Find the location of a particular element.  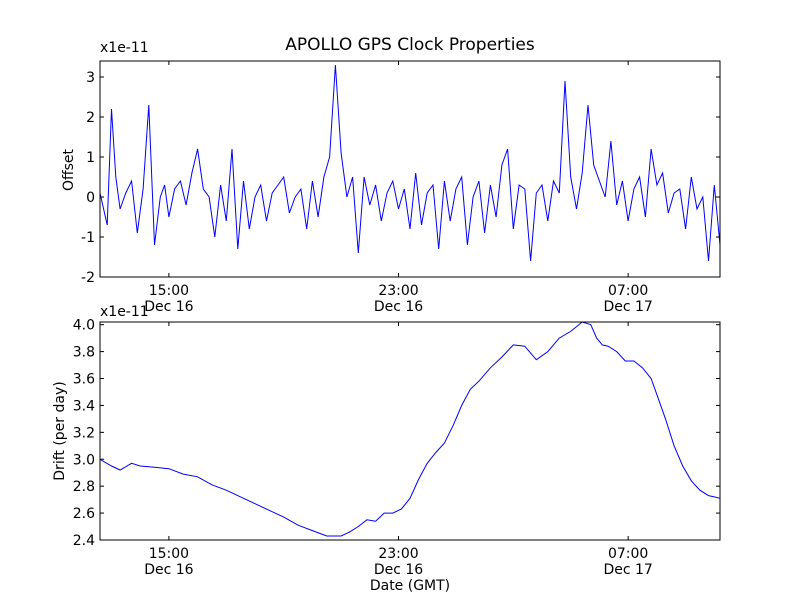

drift-ytick-label: 3.0 is located at coordinates (84, 460).